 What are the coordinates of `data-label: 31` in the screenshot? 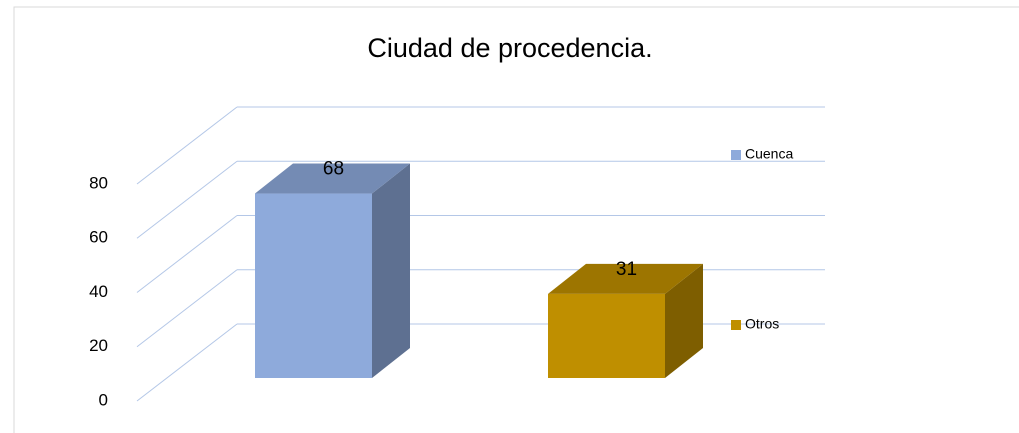 It's located at (626, 269).